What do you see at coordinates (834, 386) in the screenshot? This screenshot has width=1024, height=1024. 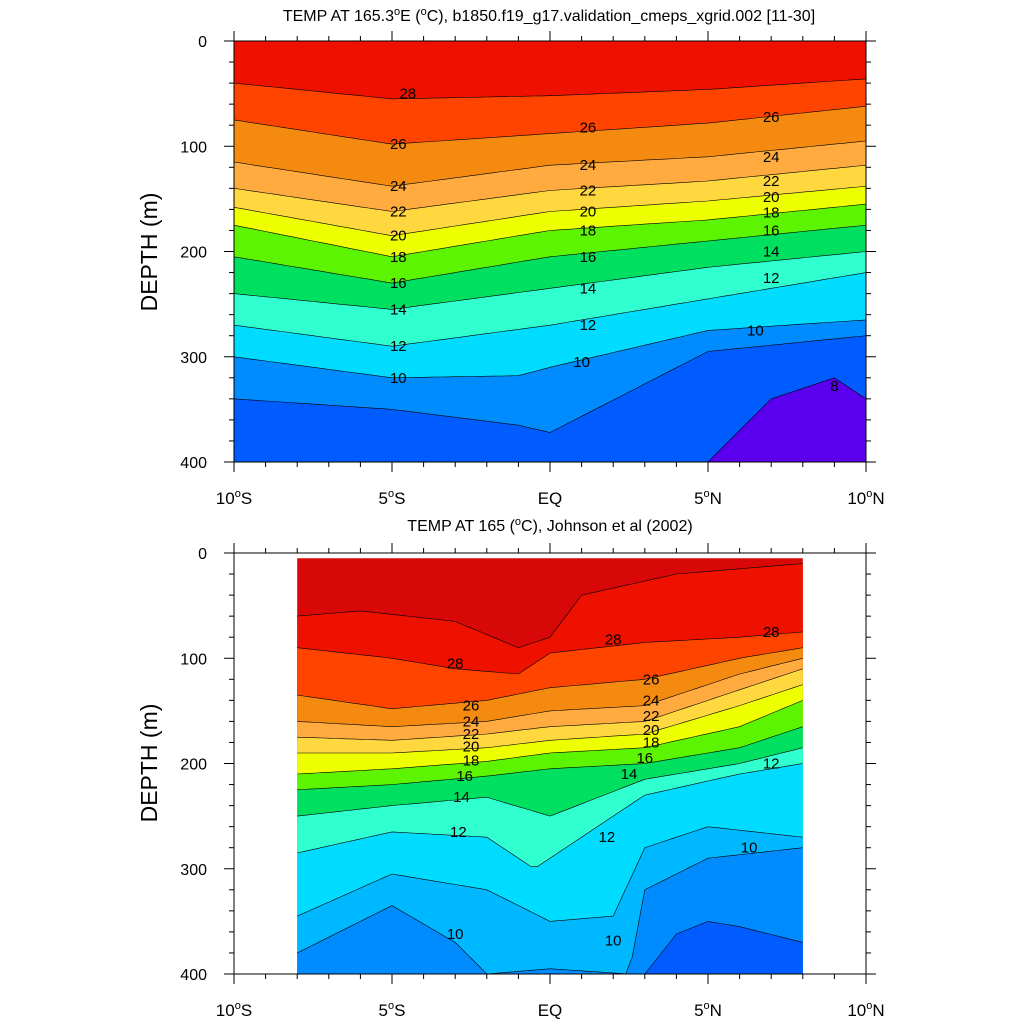 I see `contour-label: 8` at bounding box center [834, 386].